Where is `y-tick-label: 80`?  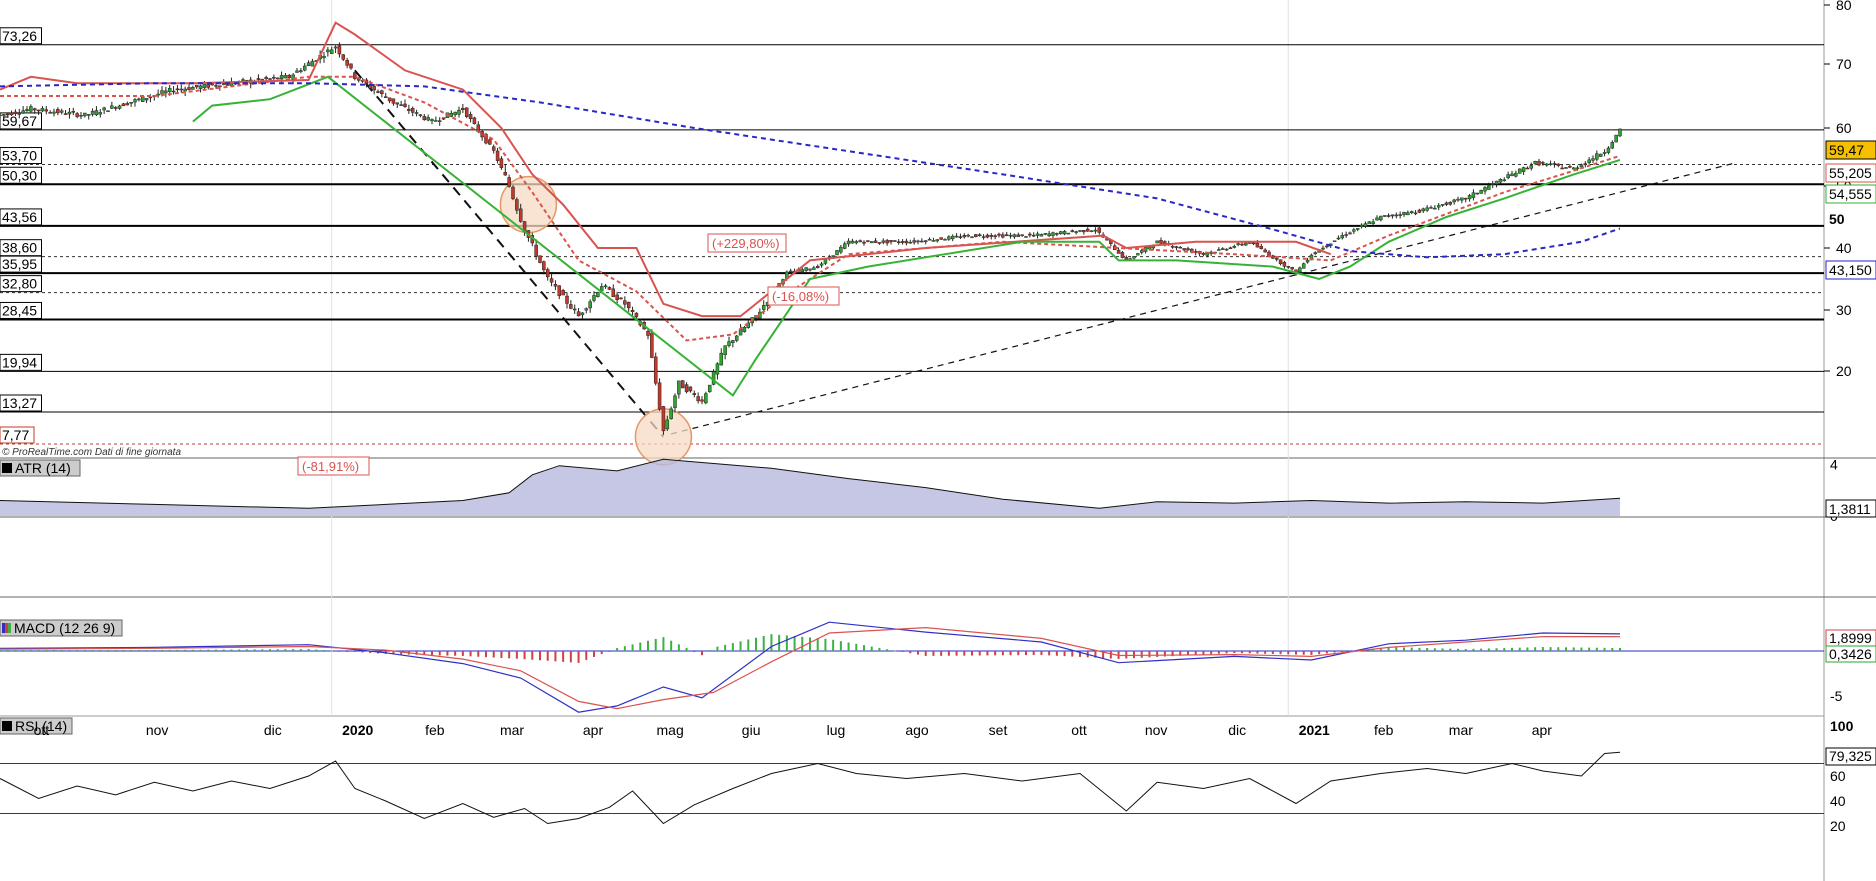 y-tick-label: 80 is located at coordinates (1844, 6).